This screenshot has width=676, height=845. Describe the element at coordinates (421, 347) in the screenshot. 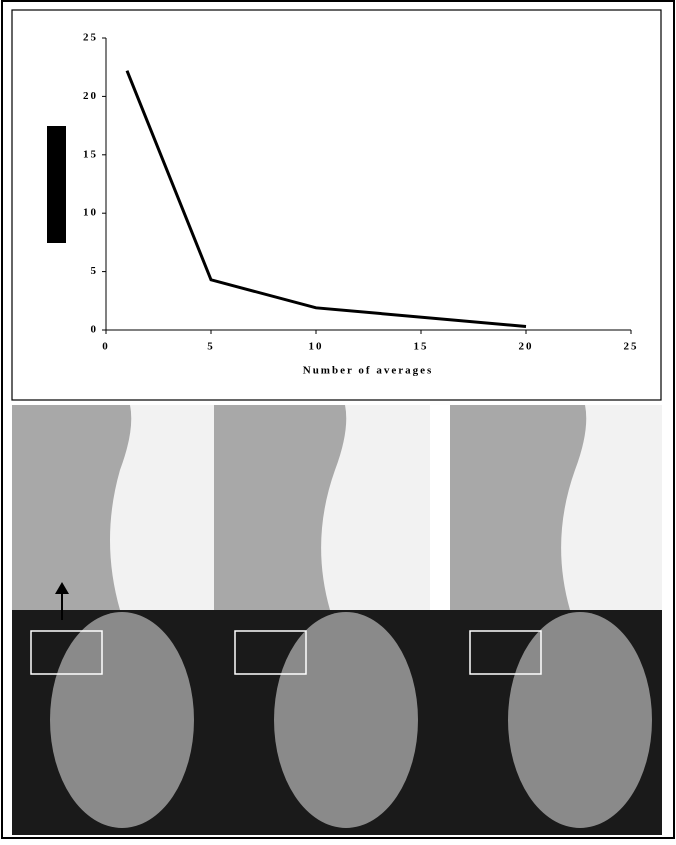

I see `x-tick-label: 15` at that location.